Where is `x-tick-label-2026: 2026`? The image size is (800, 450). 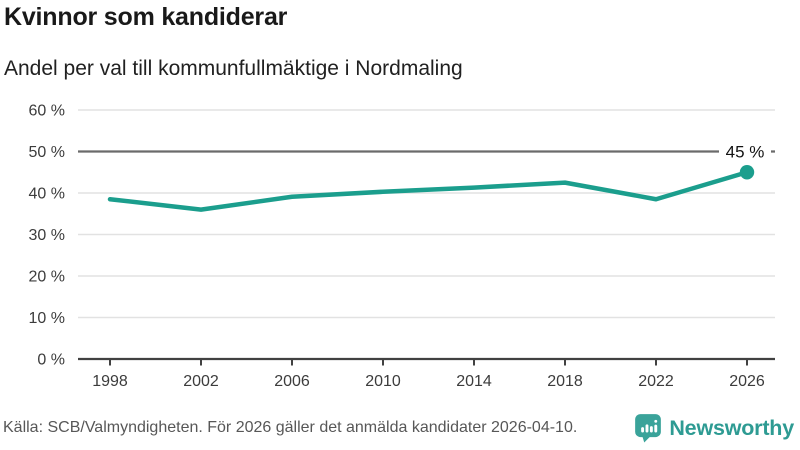 x-tick-label-2026: 2026 is located at coordinates (747, 381).